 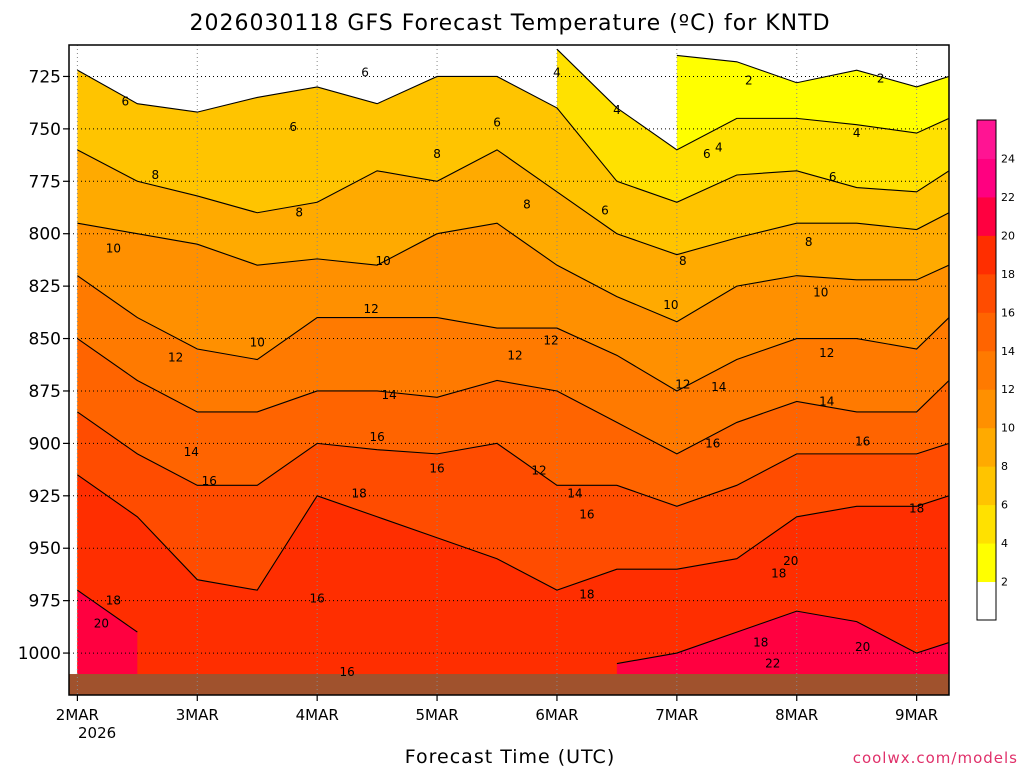 I want to click on x-axis-label: Forecast Time (UTC), so click(x=510, y=757).